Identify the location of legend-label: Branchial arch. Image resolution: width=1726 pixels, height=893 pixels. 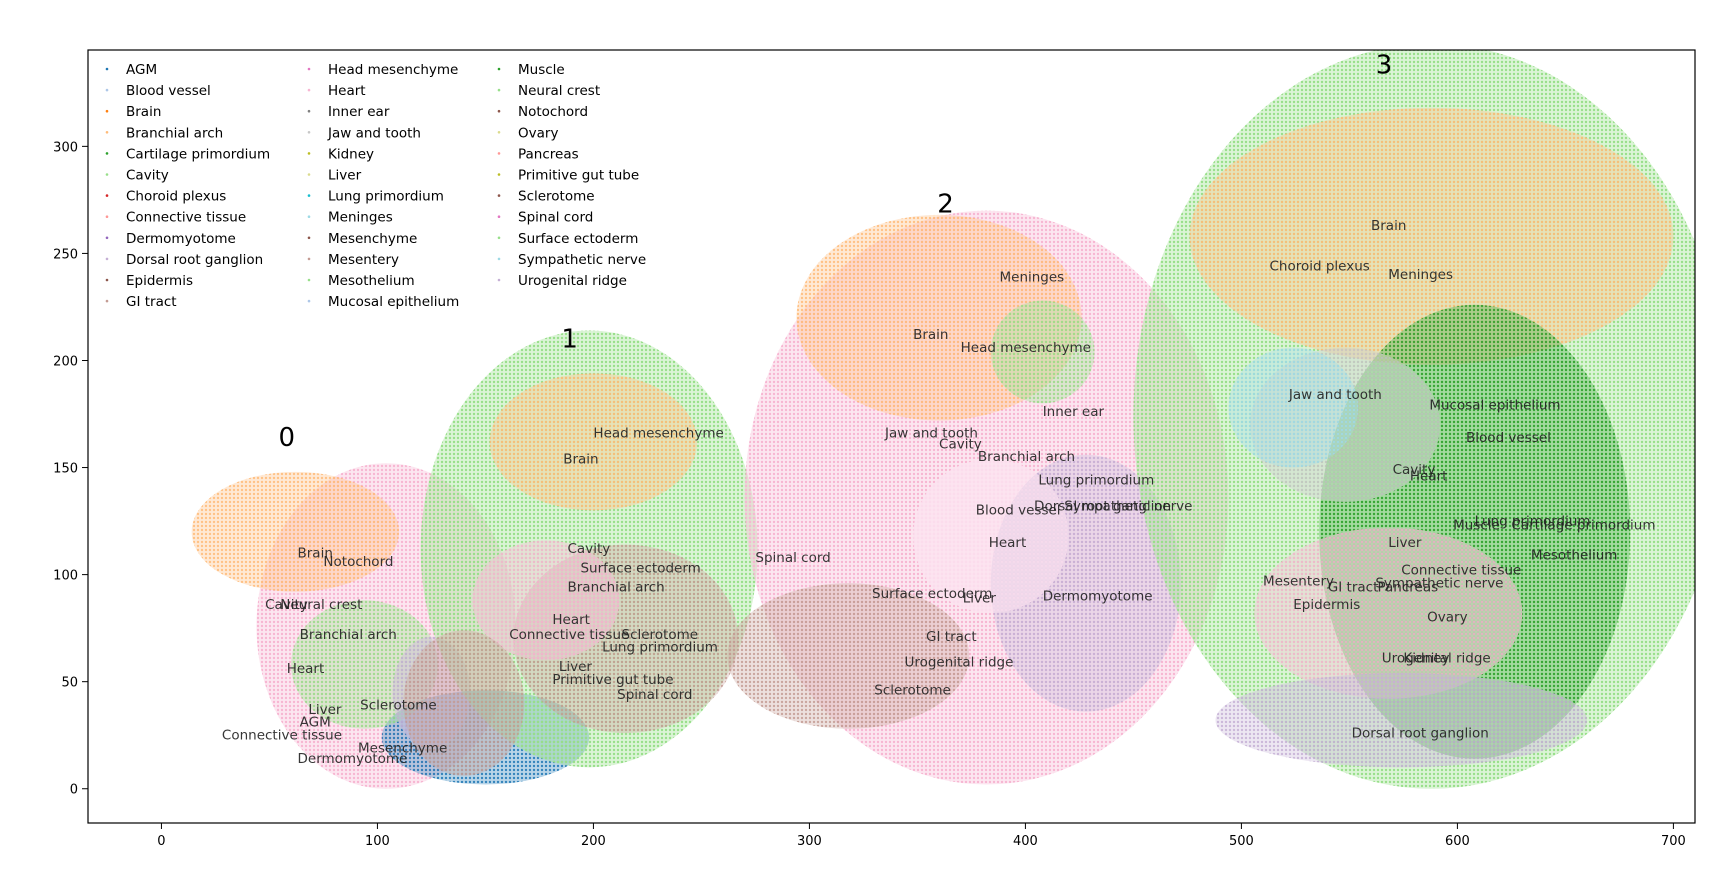
(174, 133).